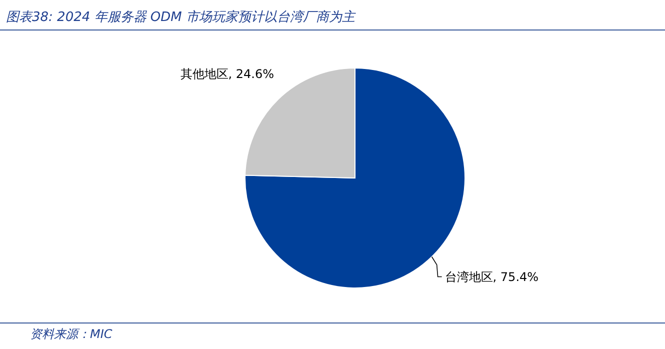  What do you see at coordinates (227, 74) in the screenshot?
I see `slice-label: 其他地区, 24.6%` at bounding box center [227, 74].